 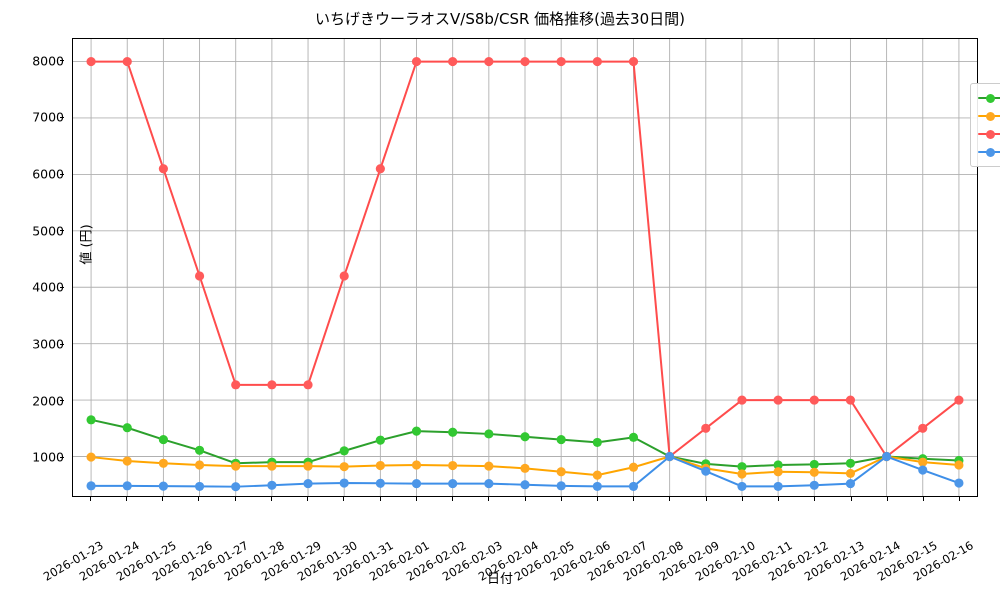 What do you see at coordinates (48, 231) in the screenshot?
I see `y-tick-label: 5000` at bounding box center [48, 231].